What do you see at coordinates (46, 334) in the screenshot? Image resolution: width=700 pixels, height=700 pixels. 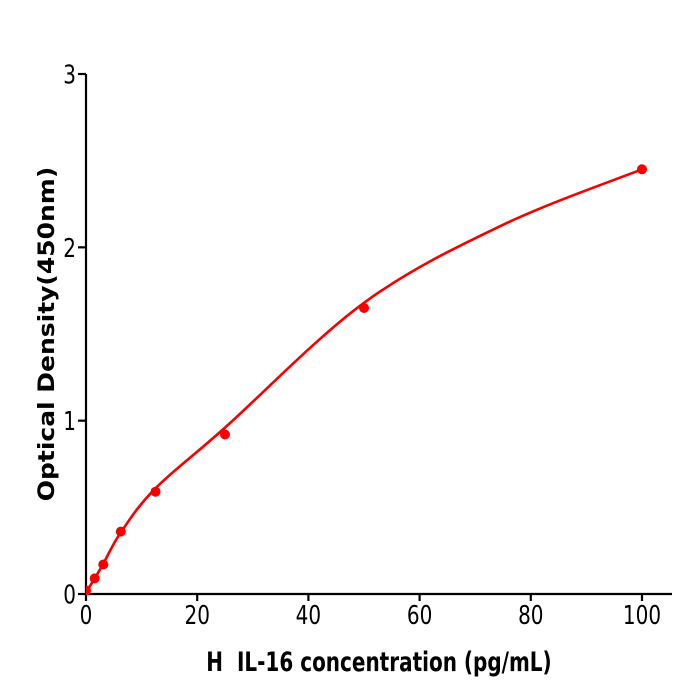 I see `y-axis-title: Optical Density(450nm)` at bounding box center [46, 334].